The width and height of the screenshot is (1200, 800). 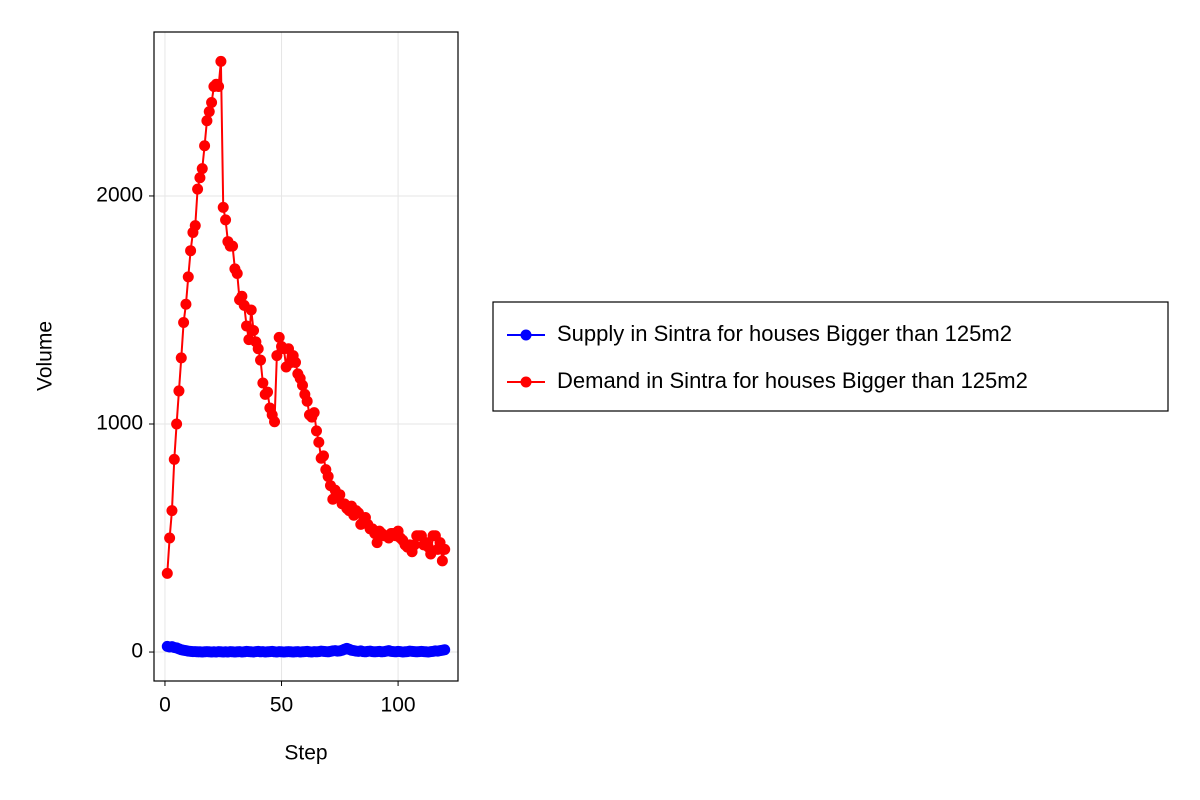 I want to click on x-tick-label: 50, so click(x=281, y=705).